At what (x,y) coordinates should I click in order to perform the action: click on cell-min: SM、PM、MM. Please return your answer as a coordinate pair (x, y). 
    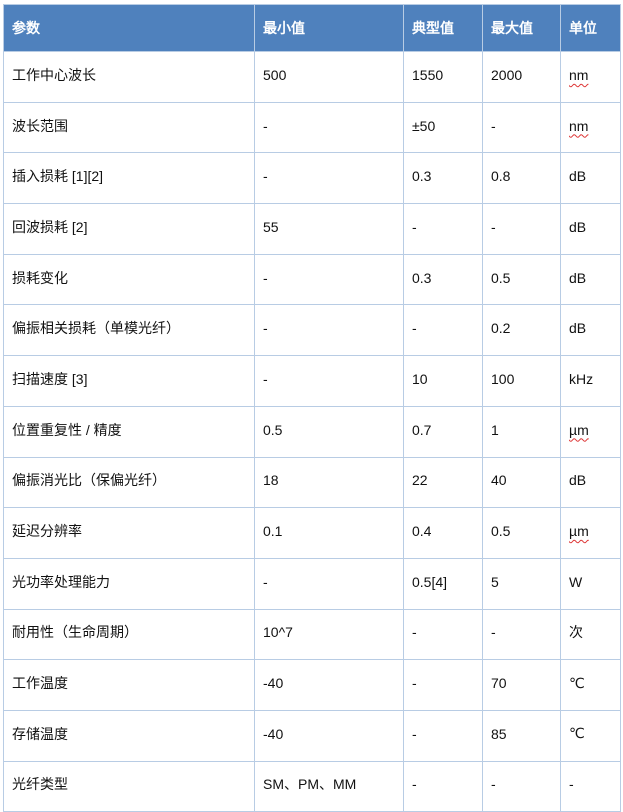
    Looking at the image, I should click on (329, 786).